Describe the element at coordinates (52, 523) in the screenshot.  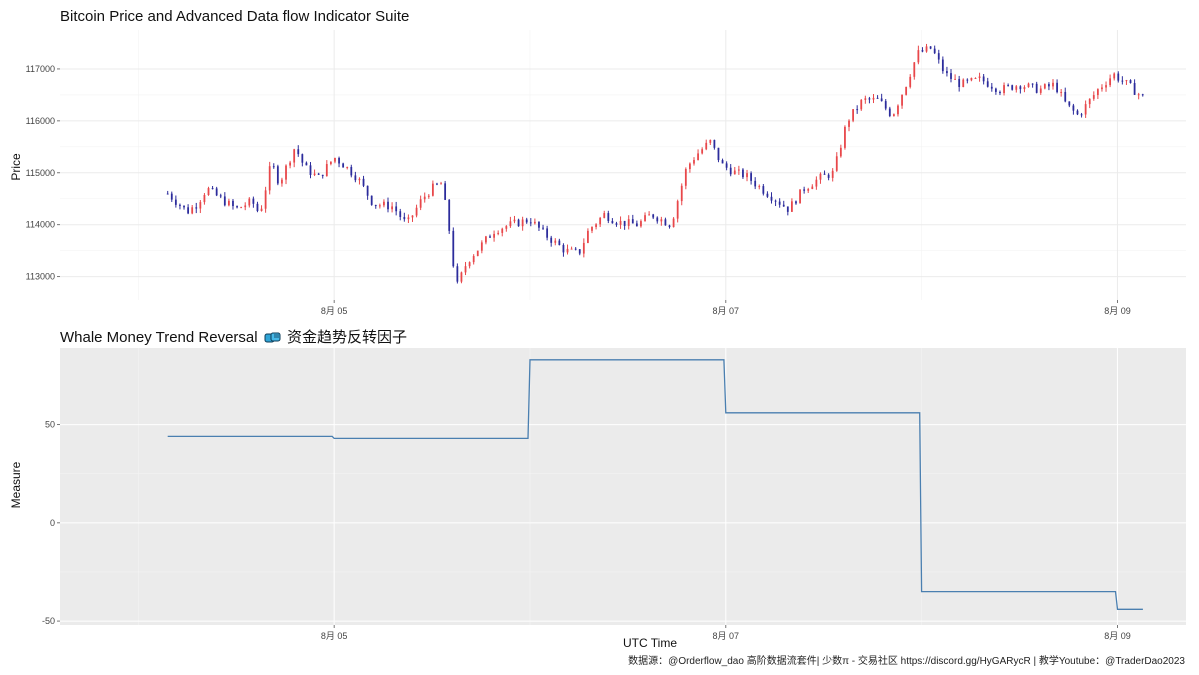
I see `y-tick-label: 0` at that location.